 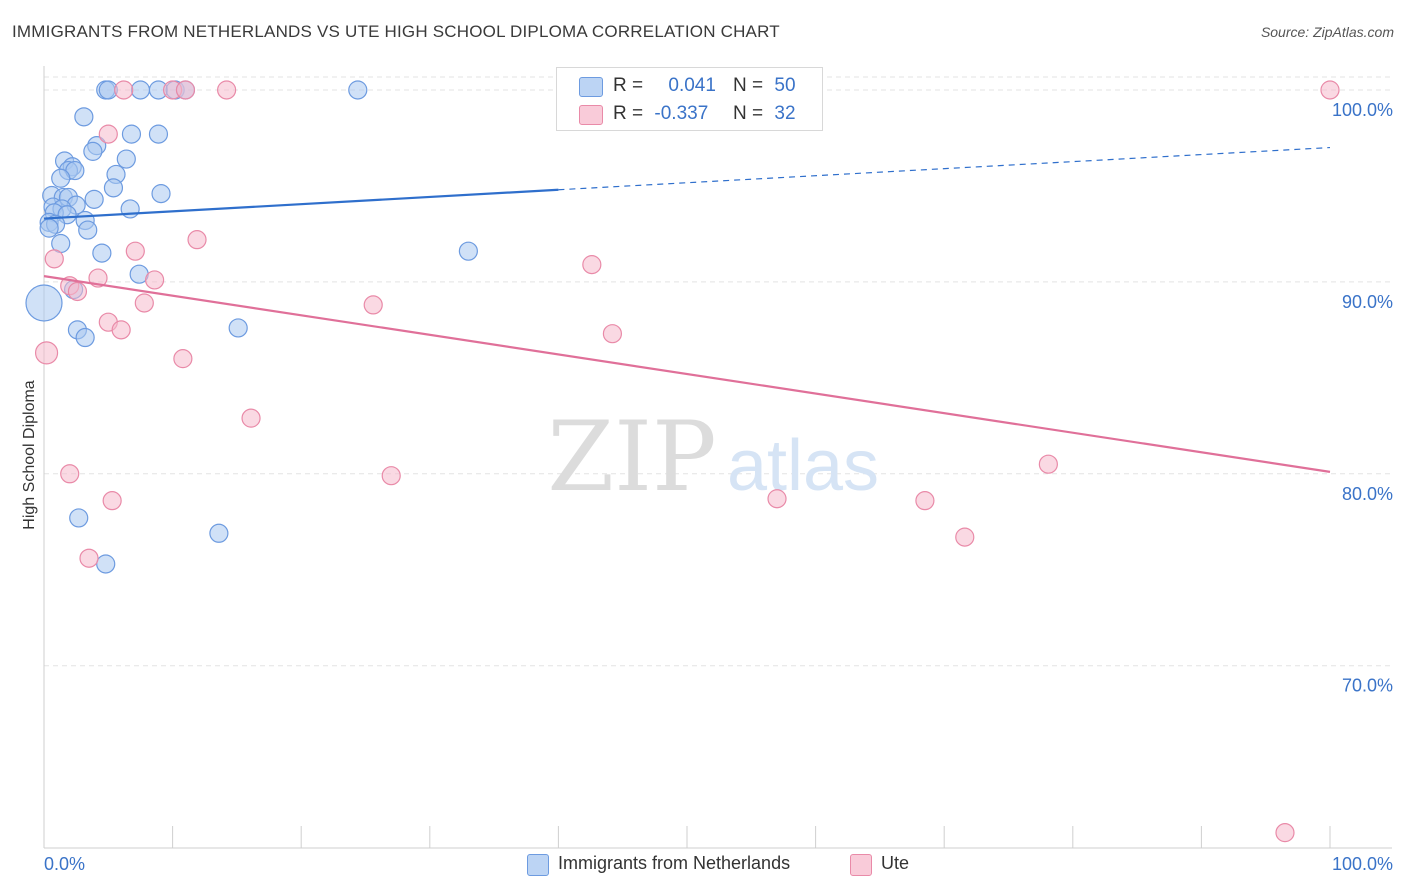 I want to click on legend-n-value: 32, so click(x=785, y=113).